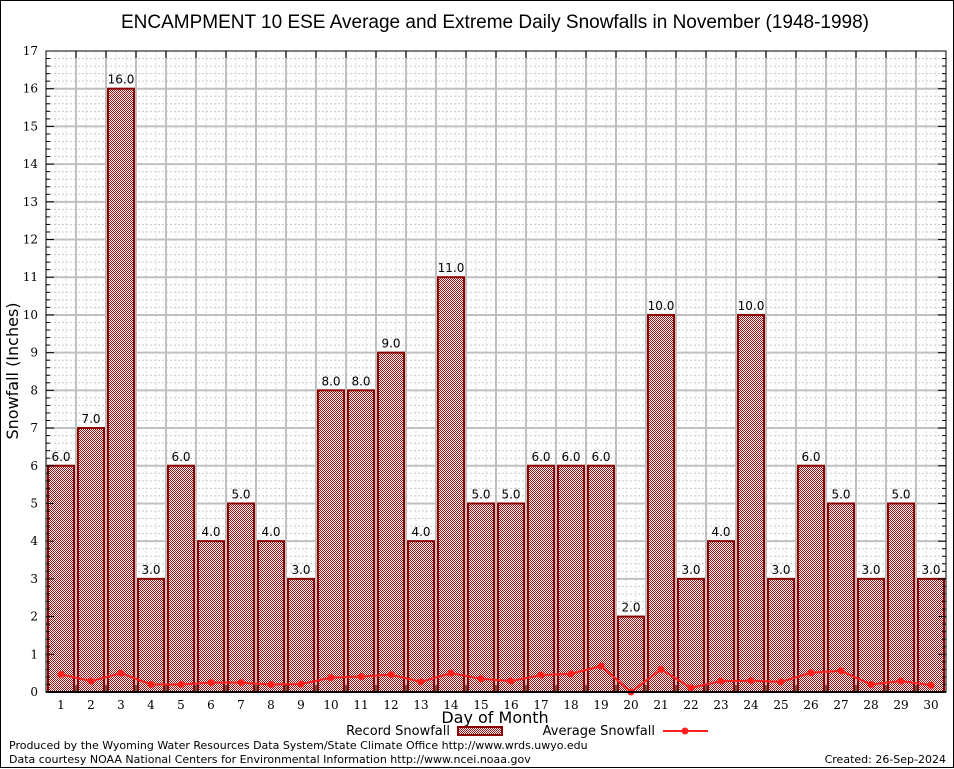  Describe the element at coordinates (870, 705) in the screenshot. I see `x-tick-label: 28` at that location.